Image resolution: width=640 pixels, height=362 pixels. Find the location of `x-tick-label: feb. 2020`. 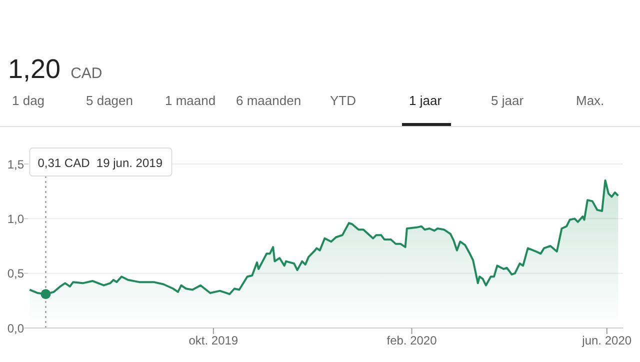

x-tick-label: feb. 2020 is located at coordinates (412, 341).